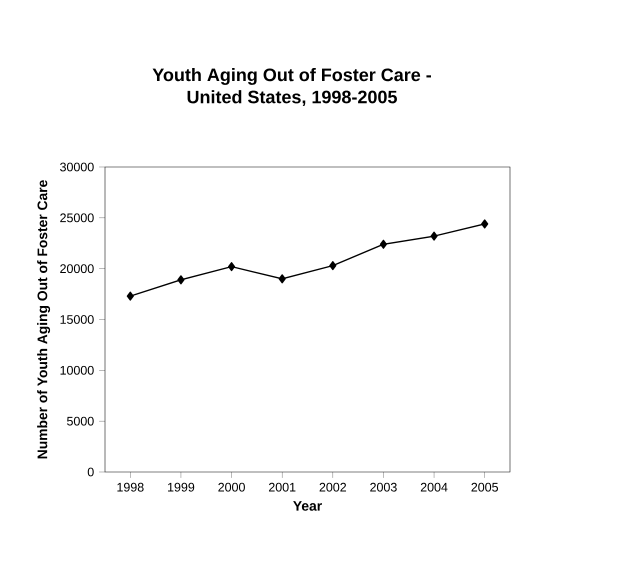 Image resolution: width=618 pixels, height=577 pixels. I want to click on x-tick-label: 2000, so click(231, 487).